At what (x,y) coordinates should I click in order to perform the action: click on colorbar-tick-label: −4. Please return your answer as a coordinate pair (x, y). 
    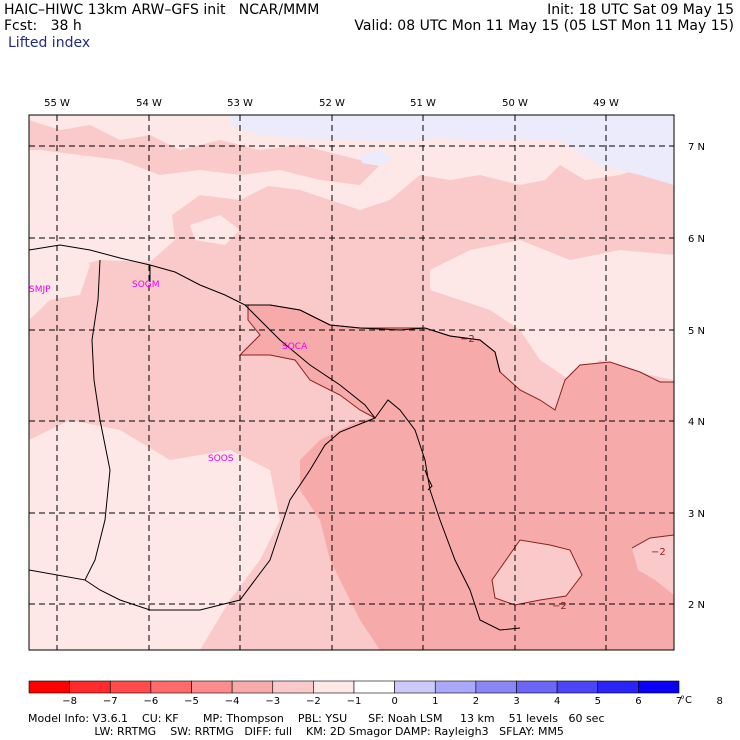
    Looking at the image, I should click on (232, 701).